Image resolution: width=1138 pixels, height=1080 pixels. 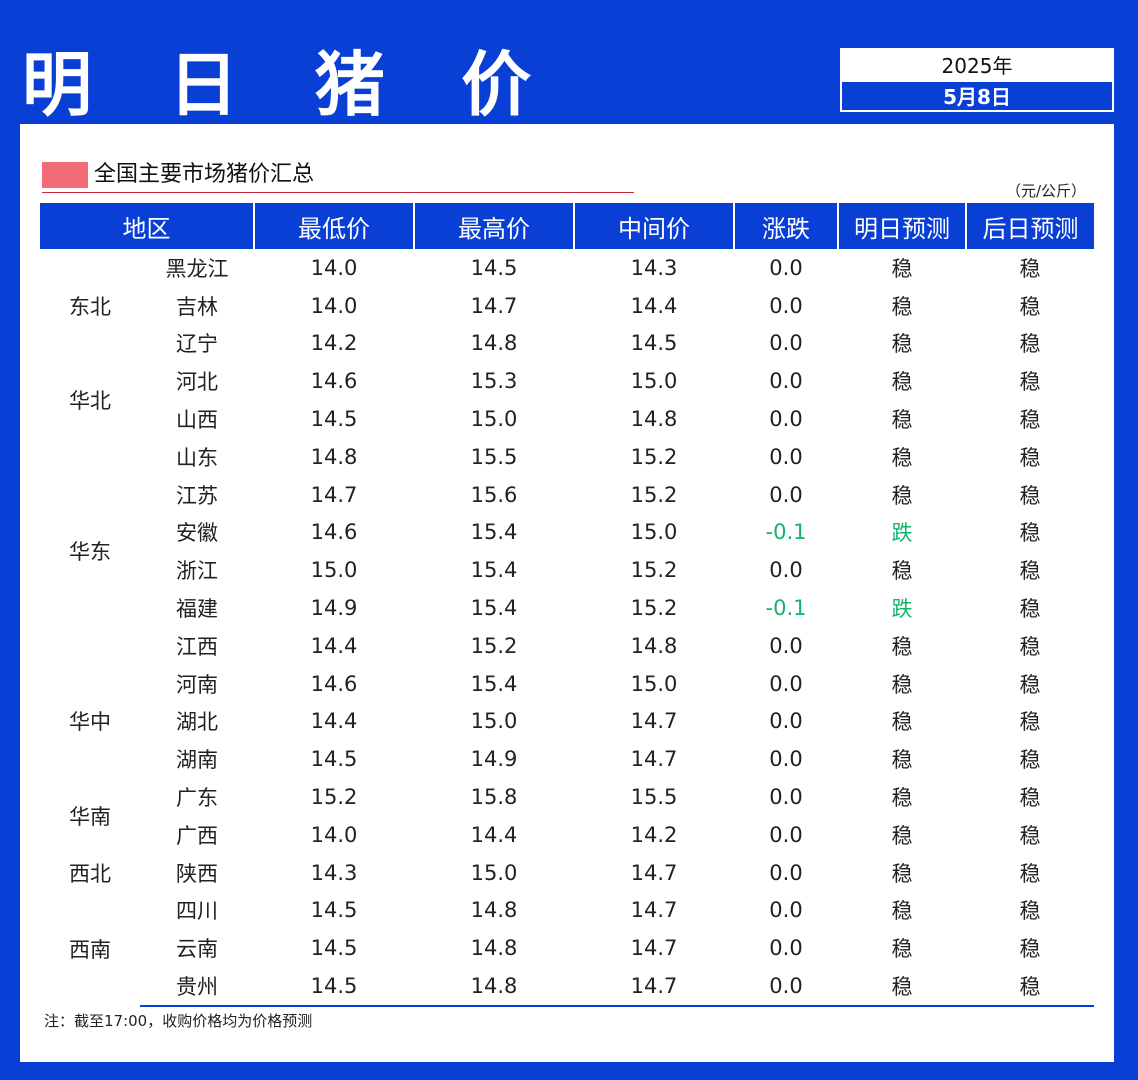 I want to click on high-price-cell: 14.7, so click(x=494, y=305).